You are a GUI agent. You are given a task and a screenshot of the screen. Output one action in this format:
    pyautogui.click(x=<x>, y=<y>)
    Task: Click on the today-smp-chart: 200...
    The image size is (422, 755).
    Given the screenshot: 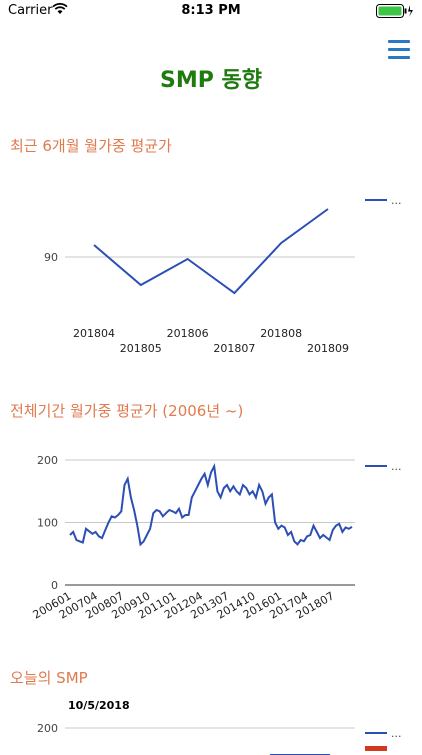 What is the action you would take?
    pyautogui.click(x=211, y=735)
    